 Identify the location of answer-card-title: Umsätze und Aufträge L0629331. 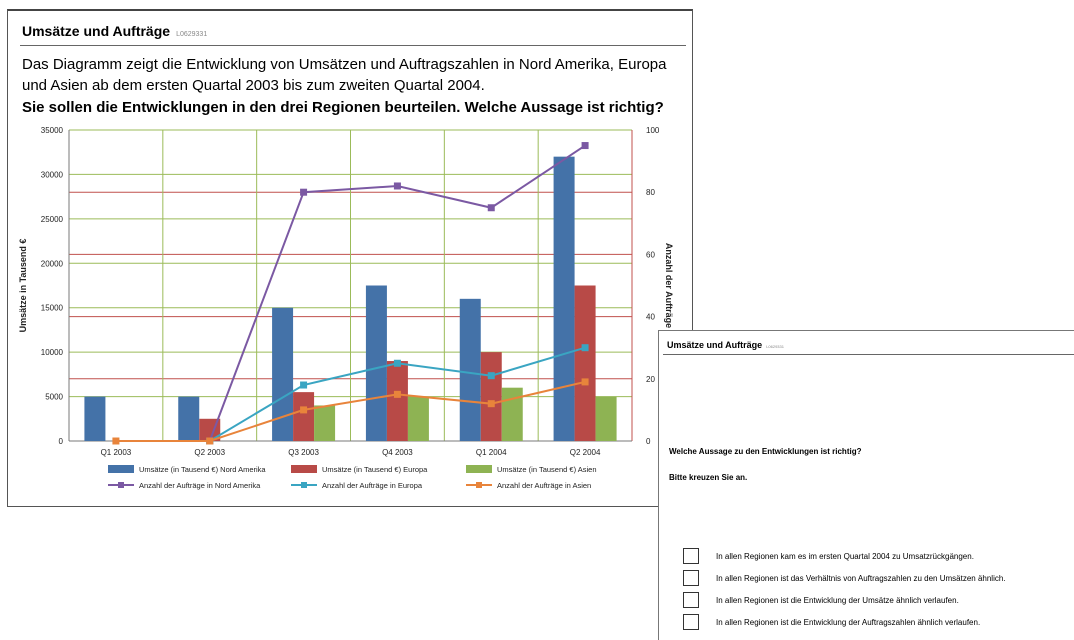
(725, 345).